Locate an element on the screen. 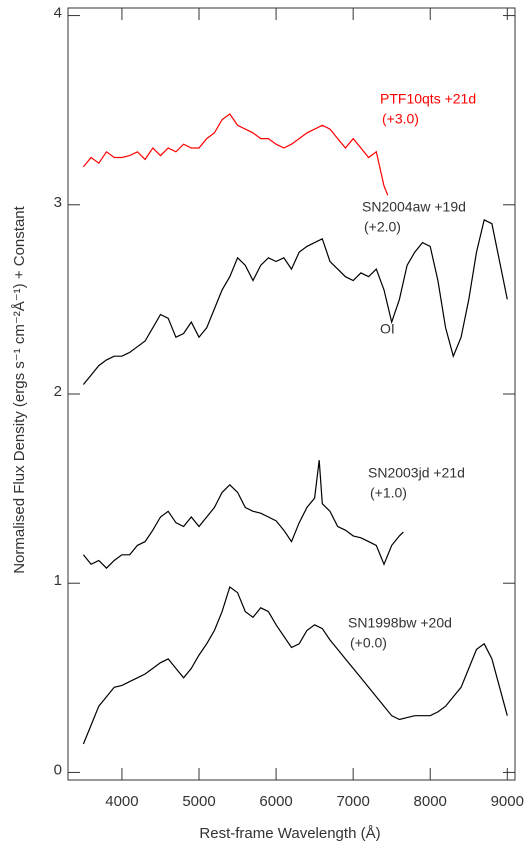 The image size is (531, 850). series-offset: (+0.0) is located at coordinates (368, 643).